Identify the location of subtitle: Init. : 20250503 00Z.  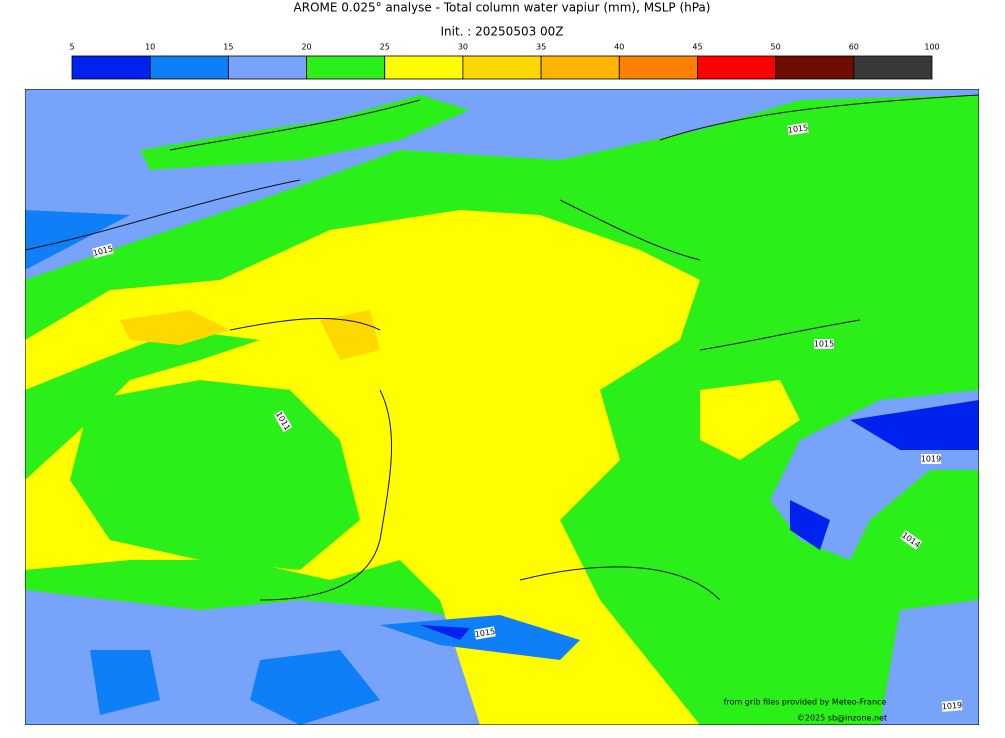
(501, 32).